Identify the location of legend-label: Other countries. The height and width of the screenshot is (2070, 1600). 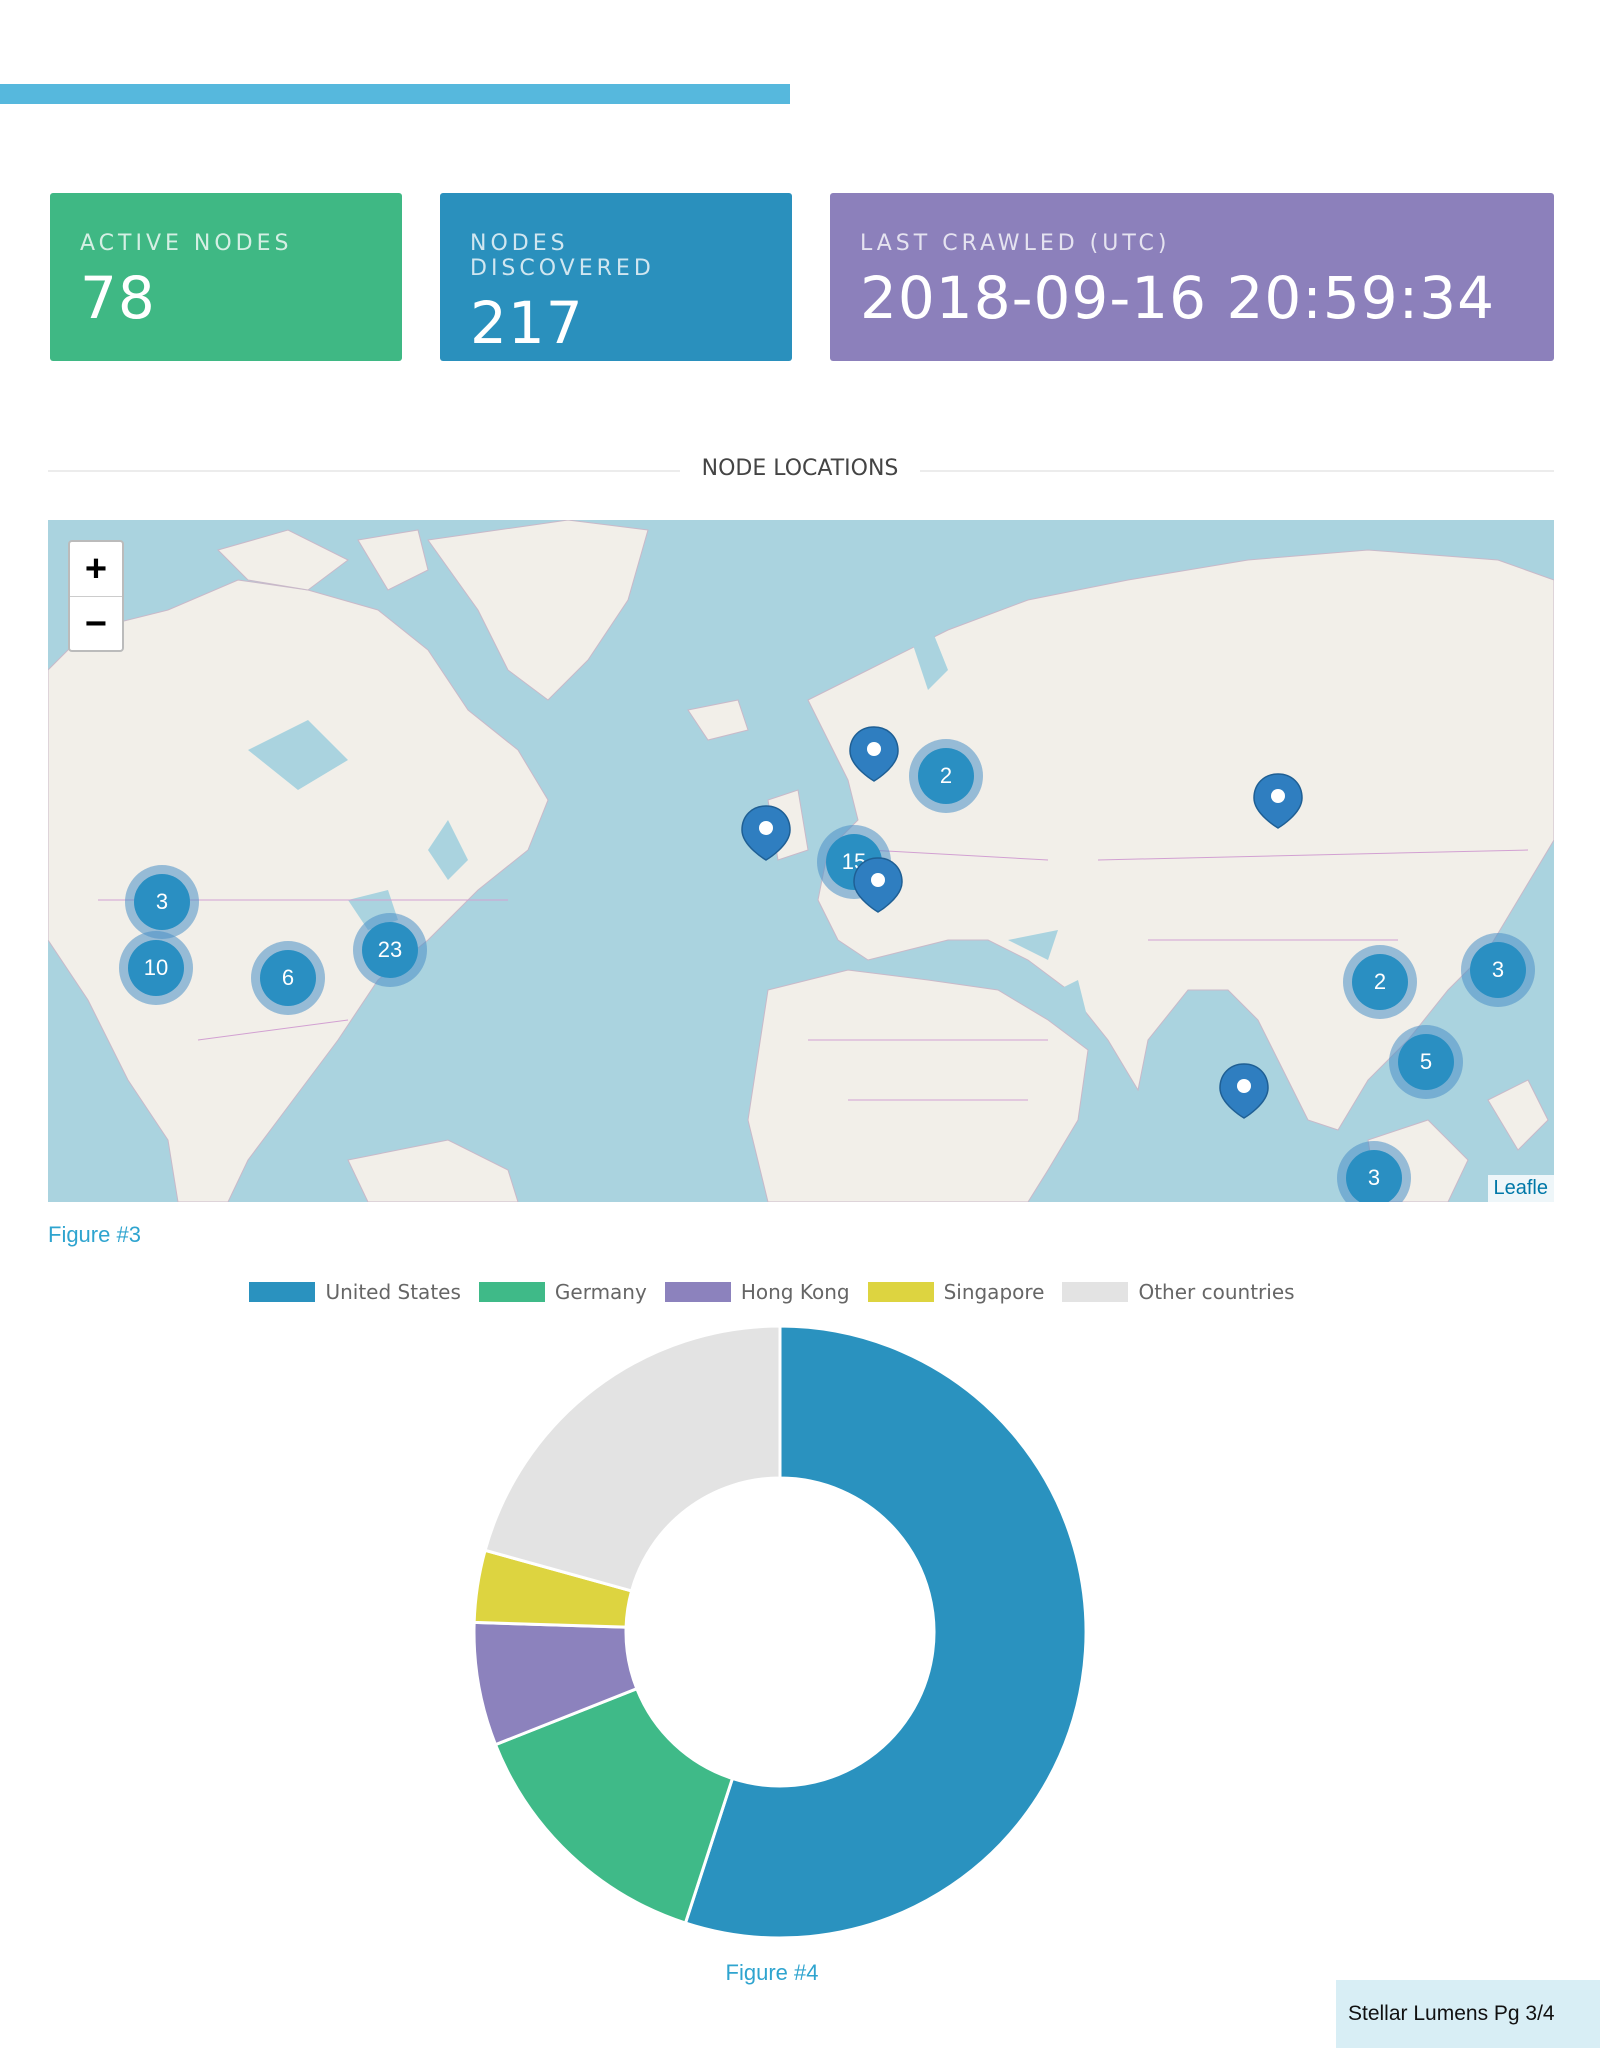
(1216, 1292).